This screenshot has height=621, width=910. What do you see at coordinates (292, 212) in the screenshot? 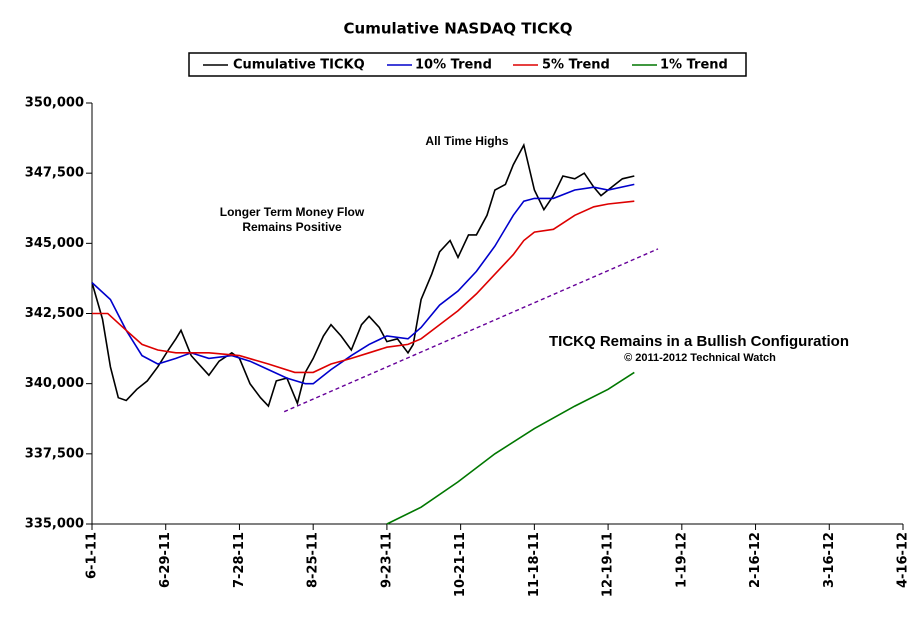
I see `annotation: Longer Term Money Flow` at bounding box center [292, 212].